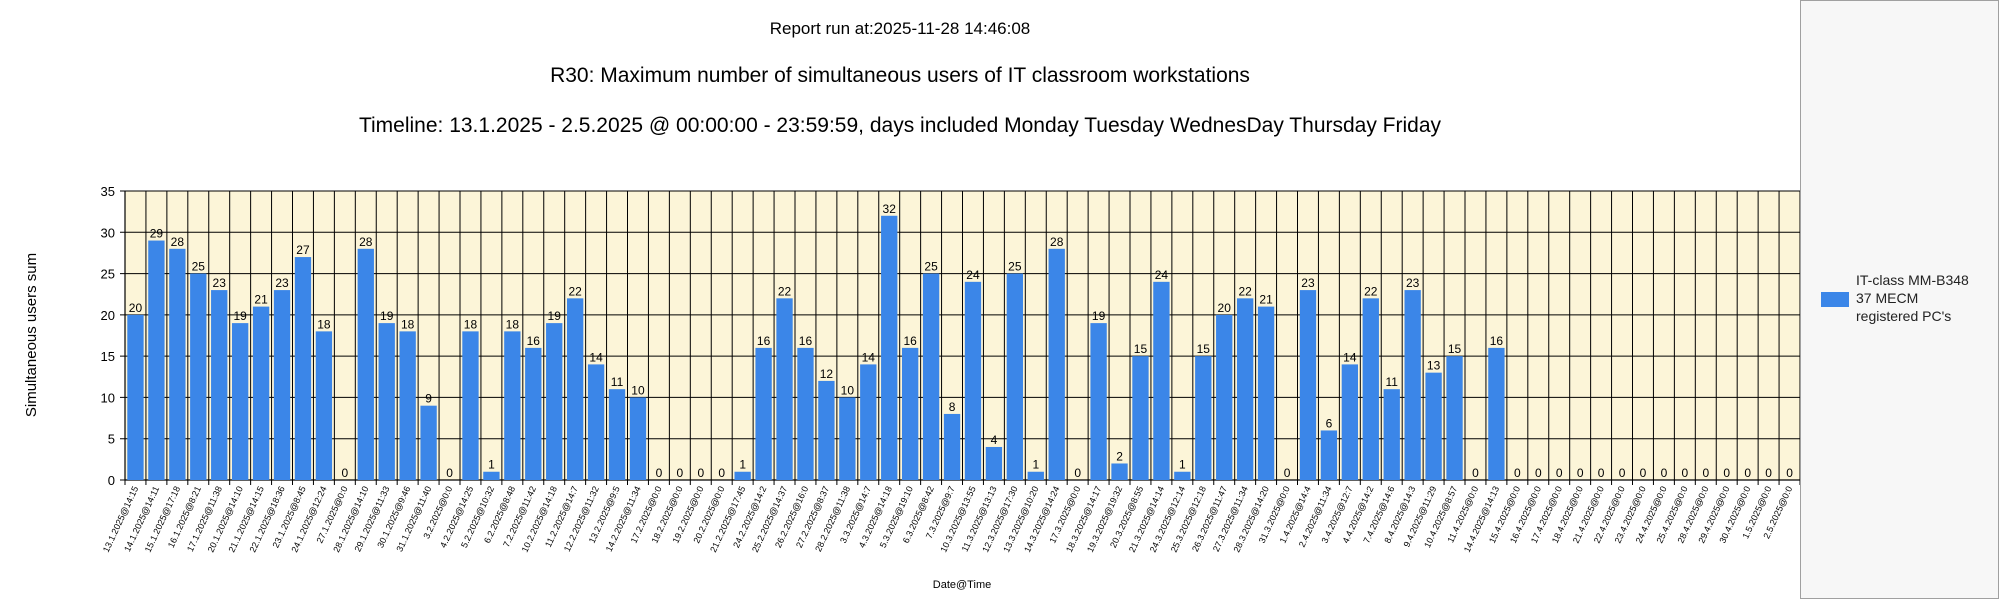  I want to click on y-tick-label: 0, so click(111, 480).